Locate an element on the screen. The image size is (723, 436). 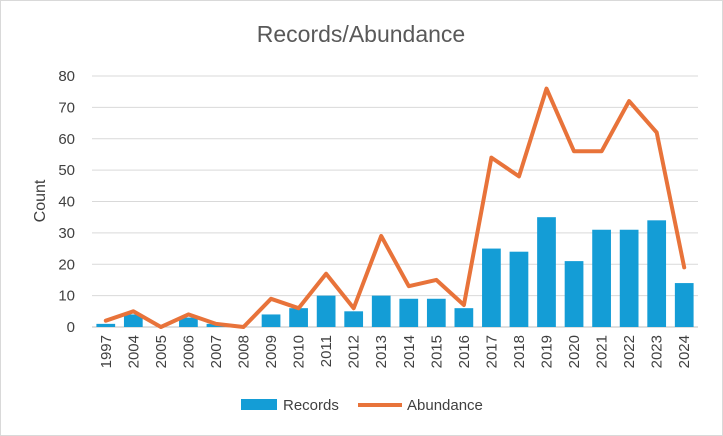
x-tick-label: 2005 is located at coordinates (161, 351).